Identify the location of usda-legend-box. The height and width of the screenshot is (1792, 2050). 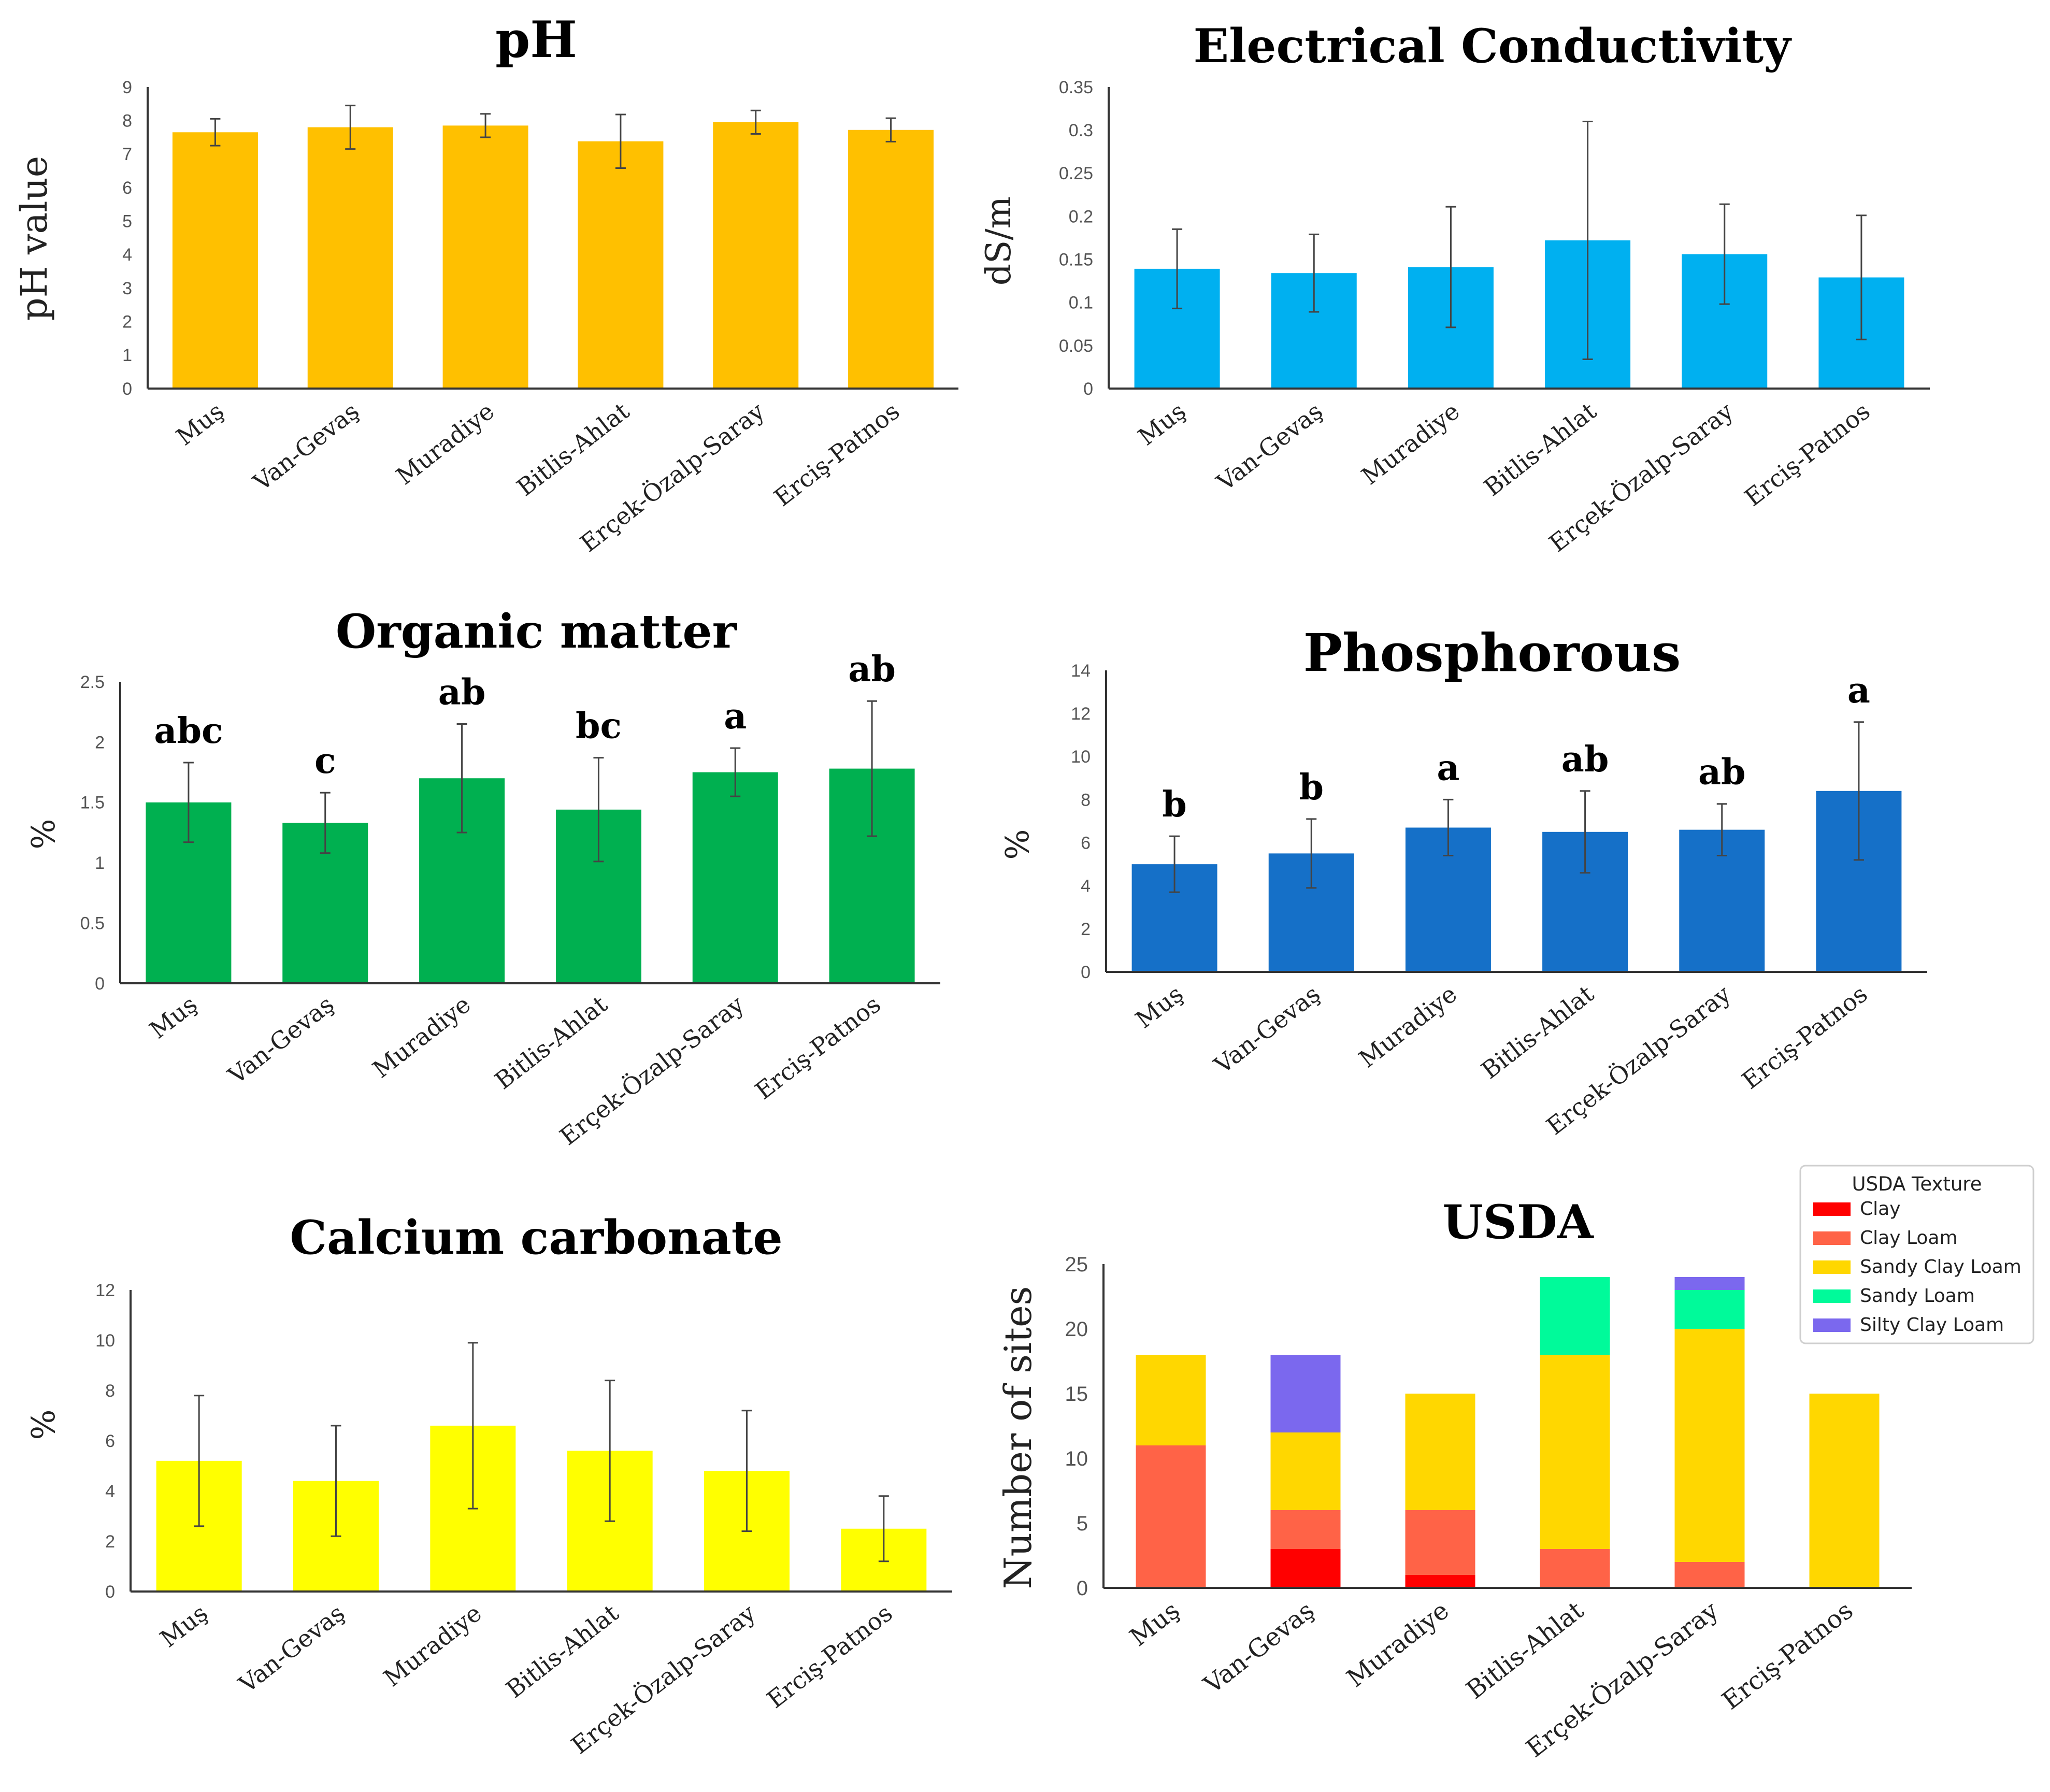
(1917, 1254).